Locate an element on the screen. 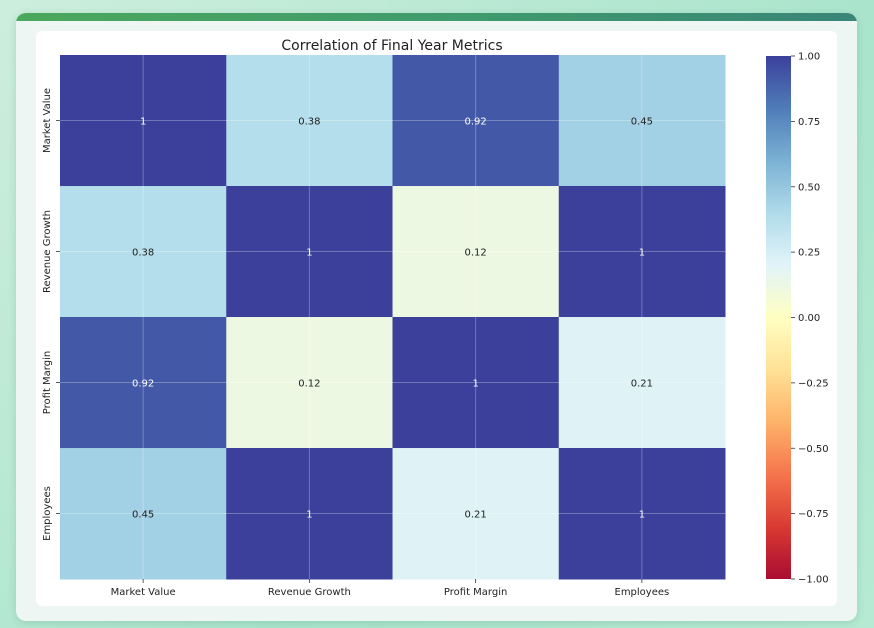  colorbar-tick-label: 0.00 is located at coordinates (809, 318).